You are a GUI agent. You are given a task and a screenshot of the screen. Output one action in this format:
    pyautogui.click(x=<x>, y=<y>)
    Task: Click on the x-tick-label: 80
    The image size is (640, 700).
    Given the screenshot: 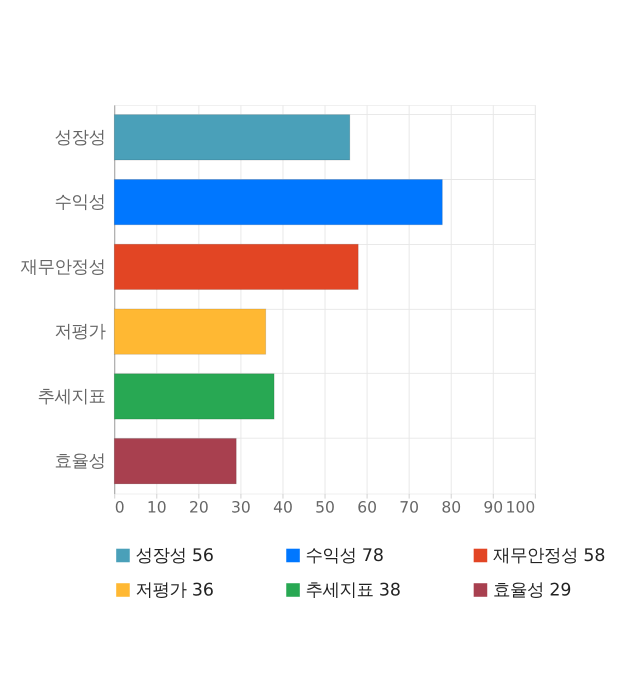 What is the action you would take?
    pyautogui.click(x=451, y=507)
    